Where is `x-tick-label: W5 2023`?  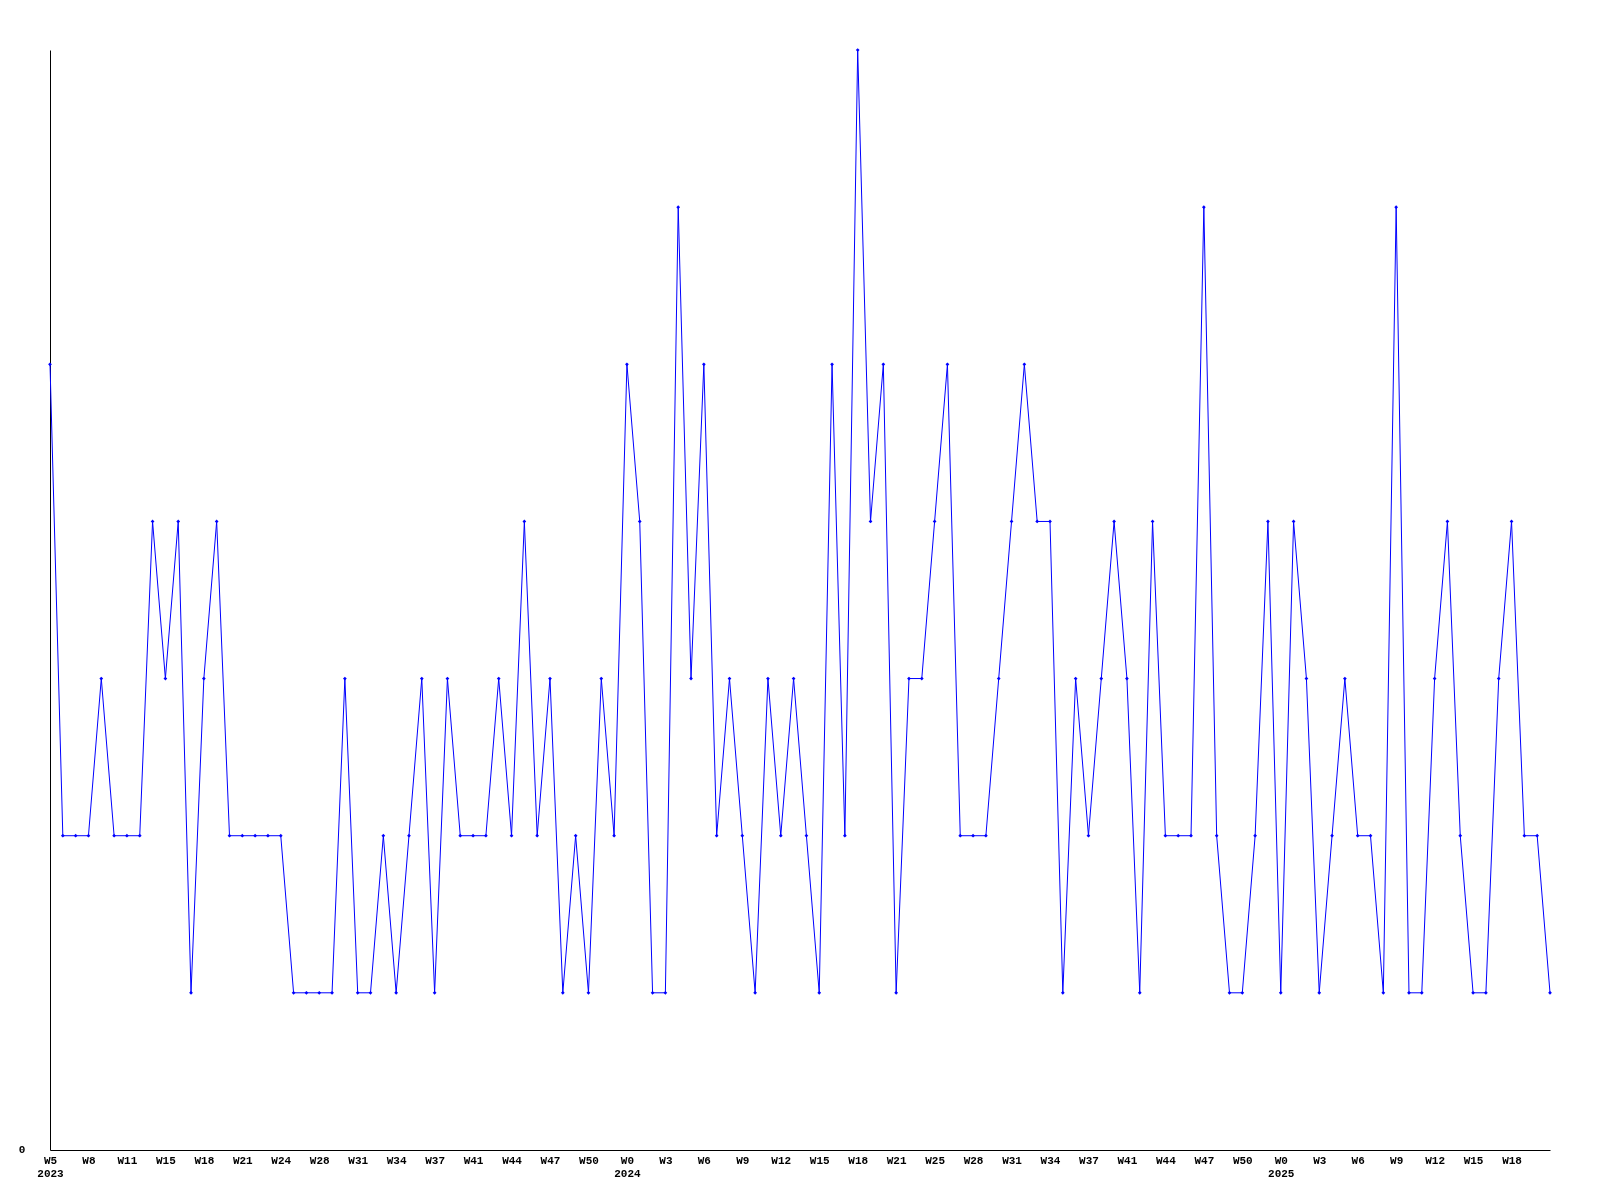 x-tick-label: W5 2023 is located at coordinates (51, 1167).